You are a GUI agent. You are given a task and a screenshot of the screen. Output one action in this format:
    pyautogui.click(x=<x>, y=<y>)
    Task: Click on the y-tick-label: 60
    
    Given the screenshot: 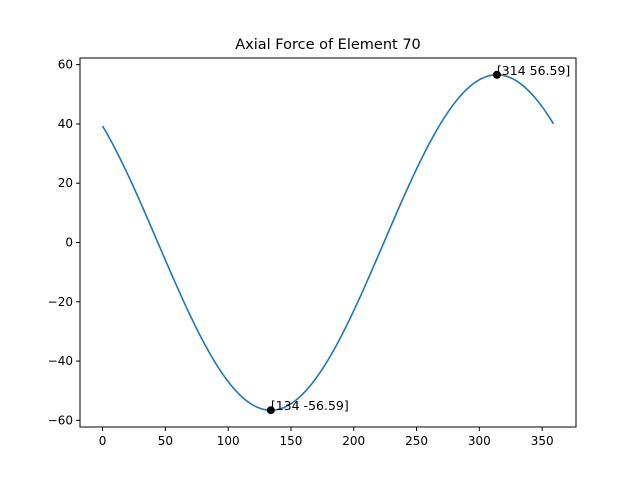 What is the action you would take?
    pyautogui.click(x=65, y=65)
    